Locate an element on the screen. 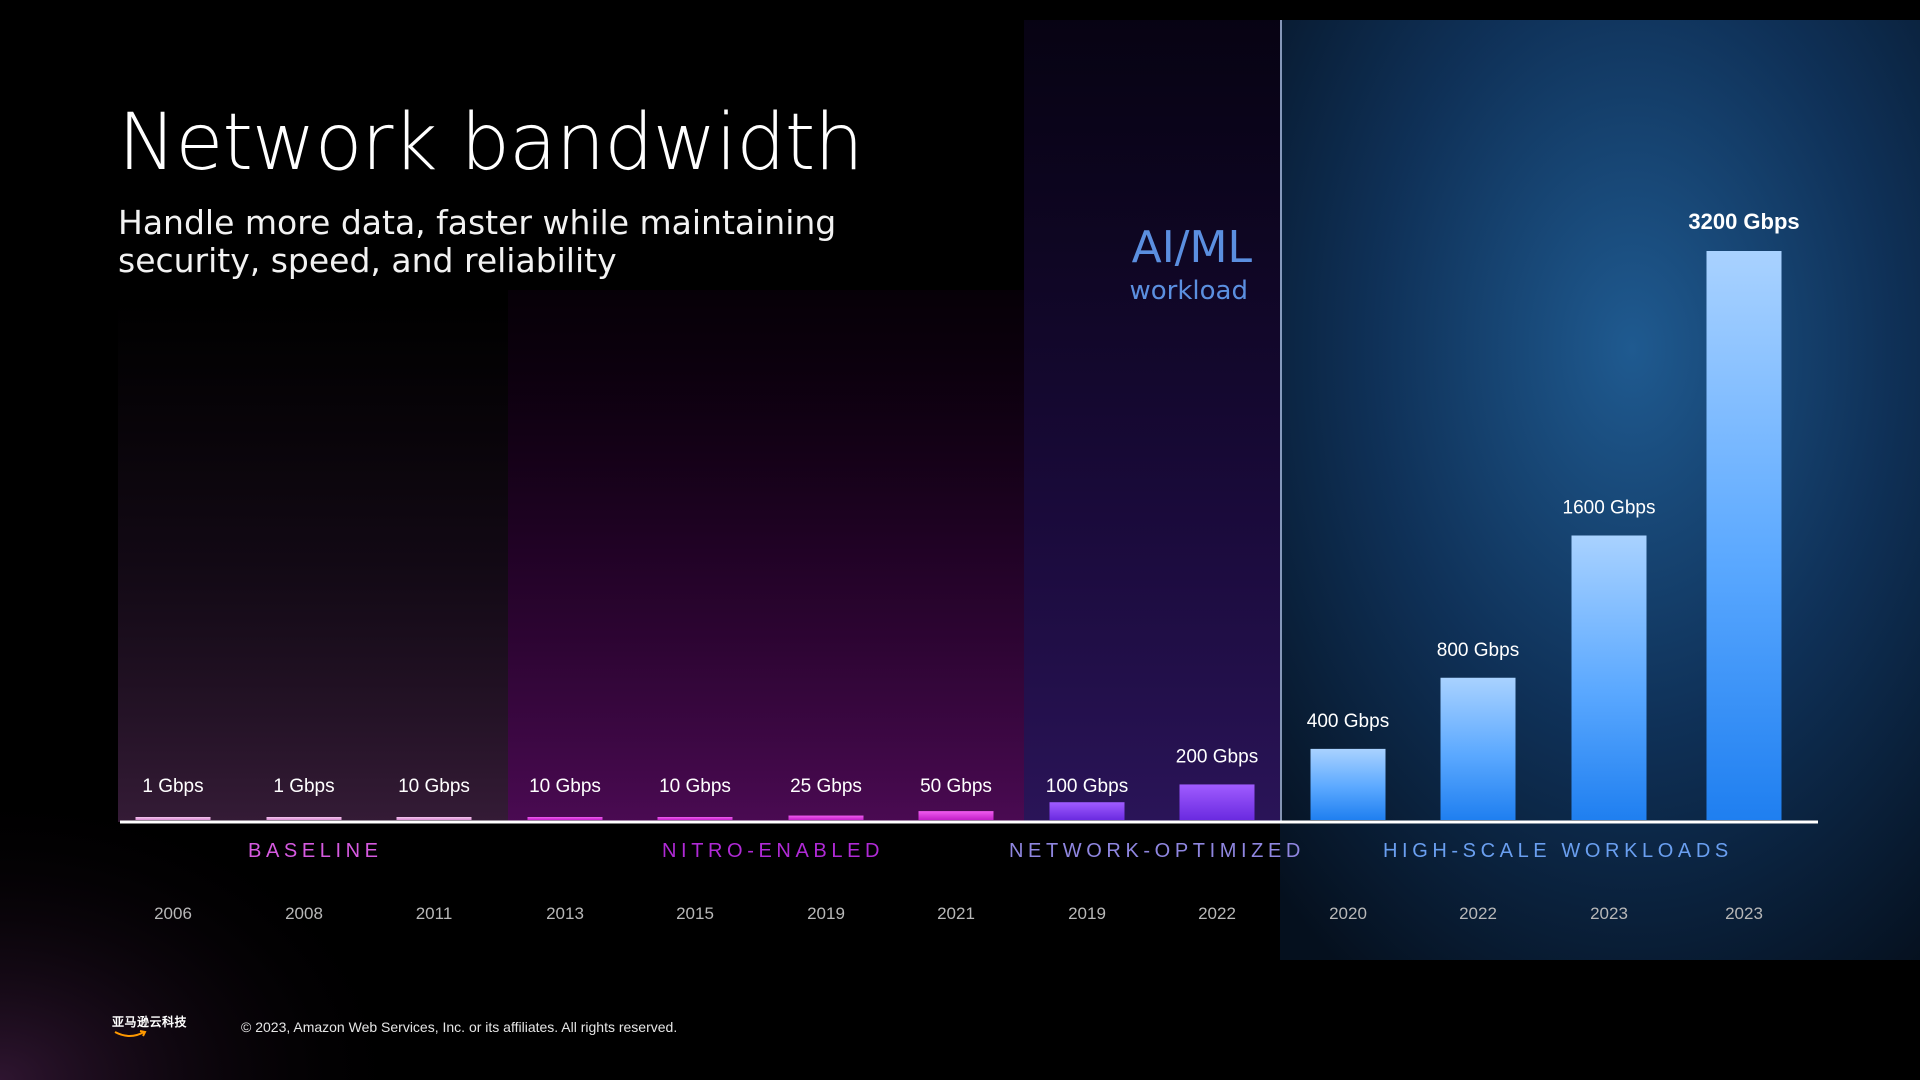 This screenshot has width=1920, height=1080. bar-value-label: 100 Gbps is located at coordinates (1087, 786).